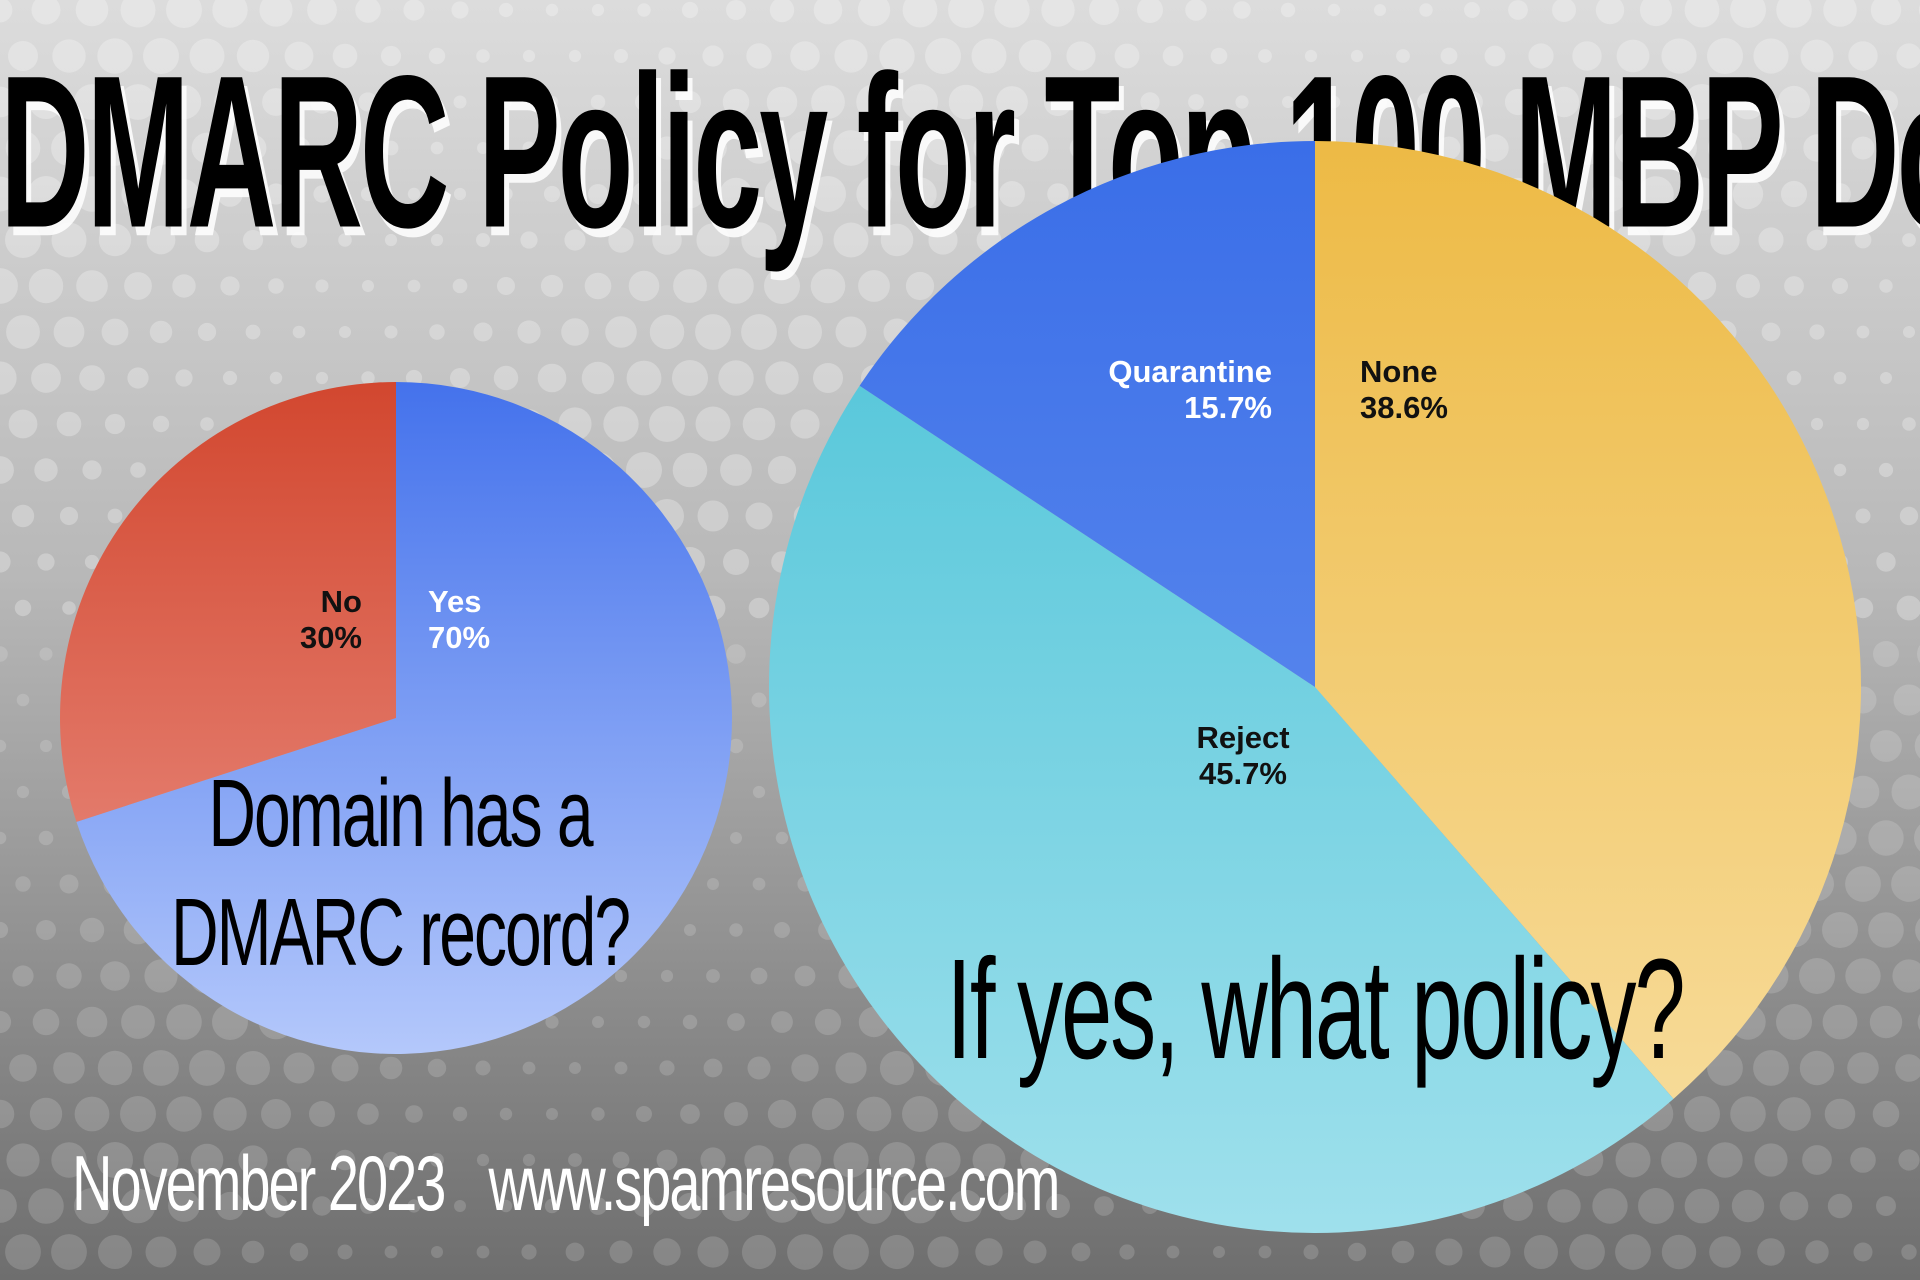 This screenshot has height=1280, width=1920. Describe the element at coordinates (1315, 1010) in the screenshot. I see `policy-question: If yes, what policy?` at that location.